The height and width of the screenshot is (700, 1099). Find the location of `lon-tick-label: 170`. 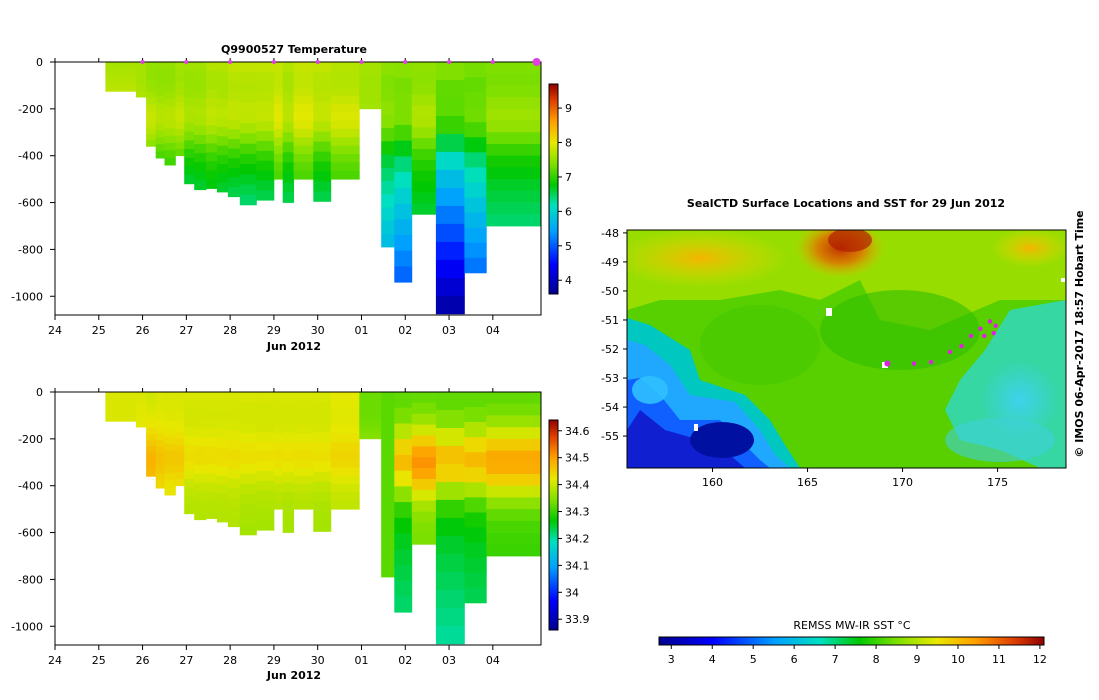

lon-tick-label: 170 is located at coordinates (902, 482).